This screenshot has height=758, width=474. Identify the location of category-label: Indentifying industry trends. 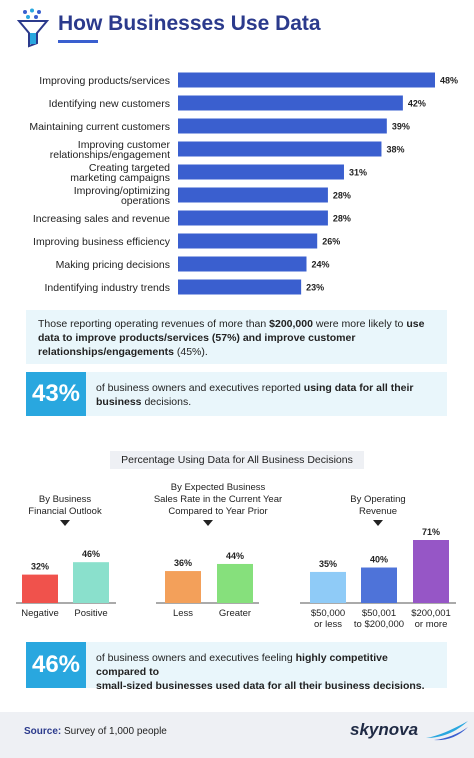
(108, 288).